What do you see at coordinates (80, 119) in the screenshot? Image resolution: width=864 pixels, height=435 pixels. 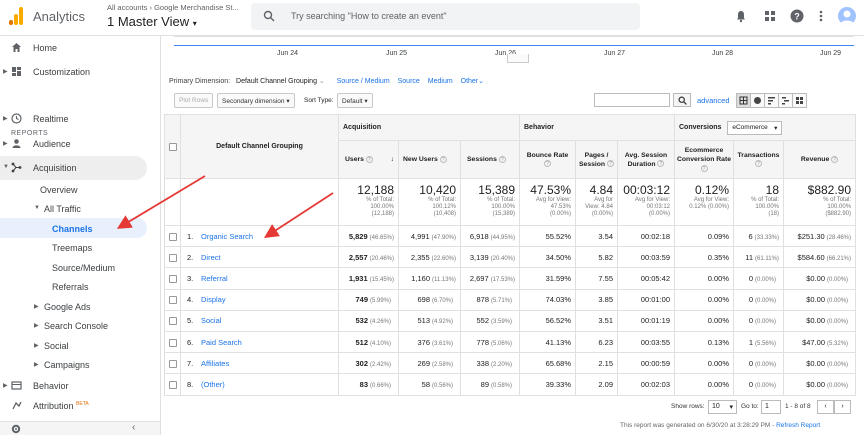 I see `sidebar-item-realtime: ▶ Realtime` at bounding box center [80, 119].